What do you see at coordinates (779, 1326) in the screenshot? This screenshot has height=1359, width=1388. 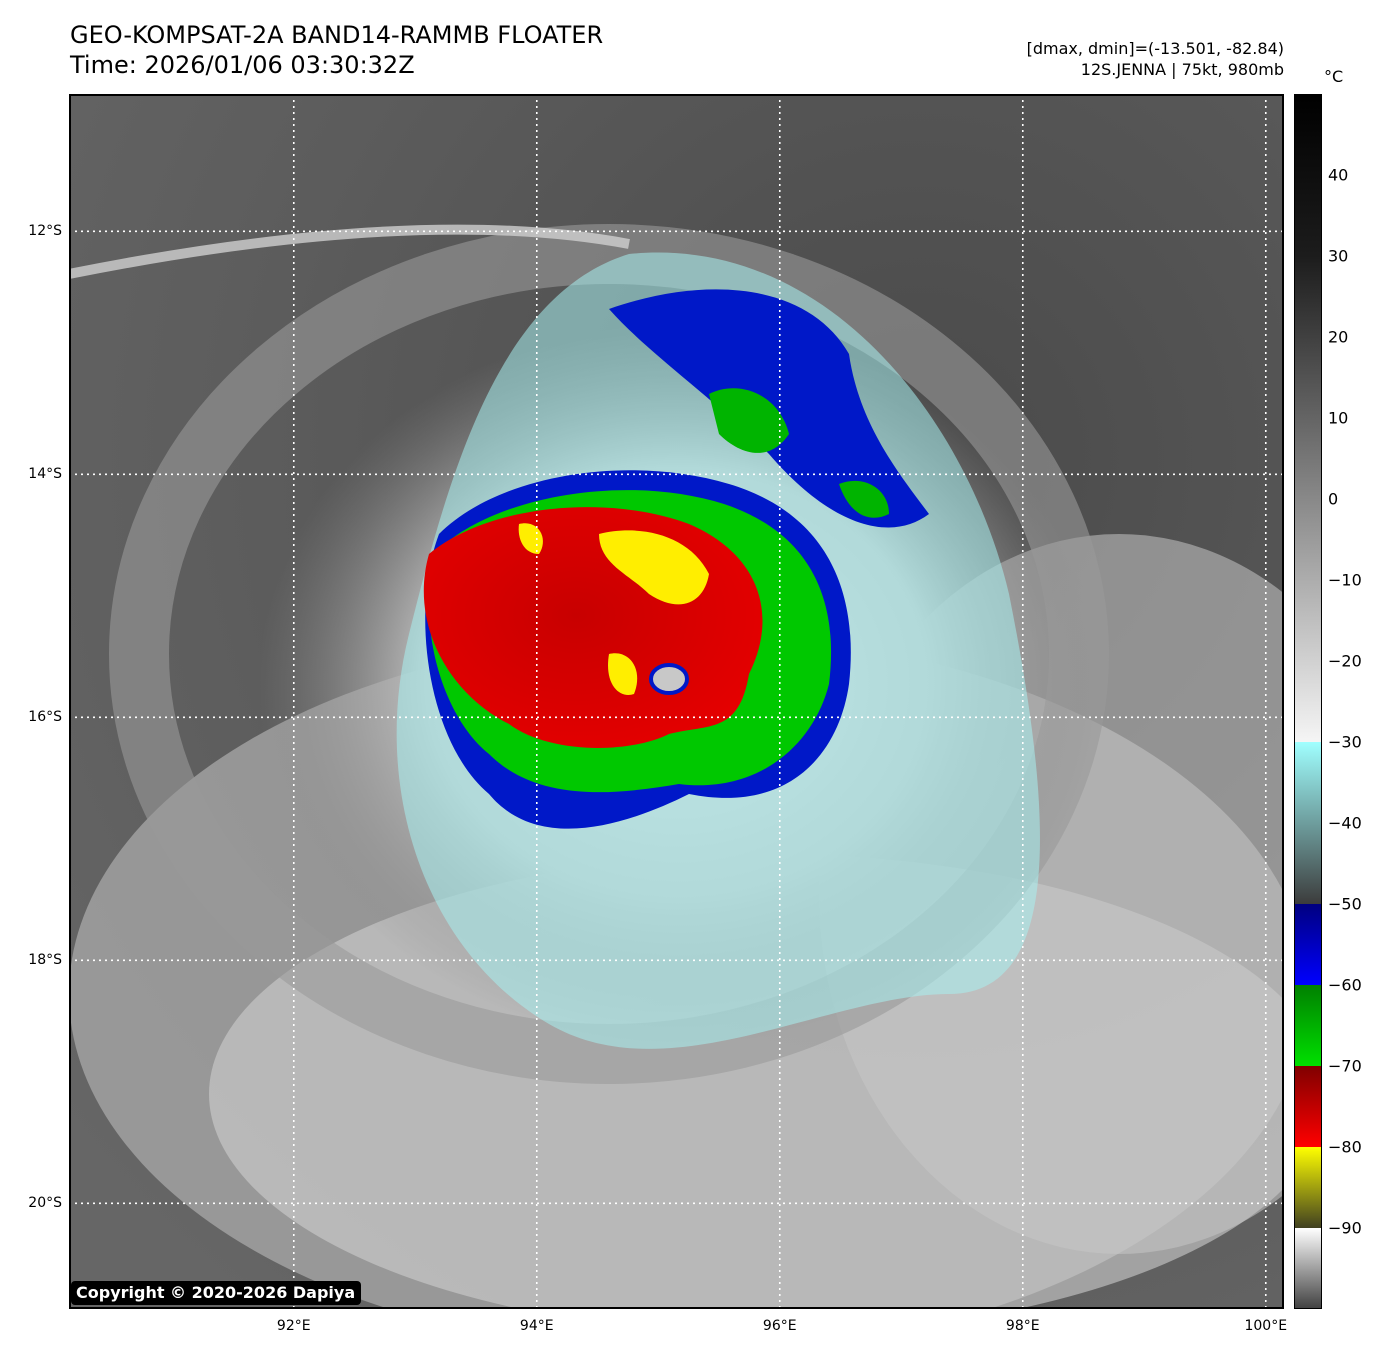 I see `lon-label: 96°E` at bounding box center [779, 1326].